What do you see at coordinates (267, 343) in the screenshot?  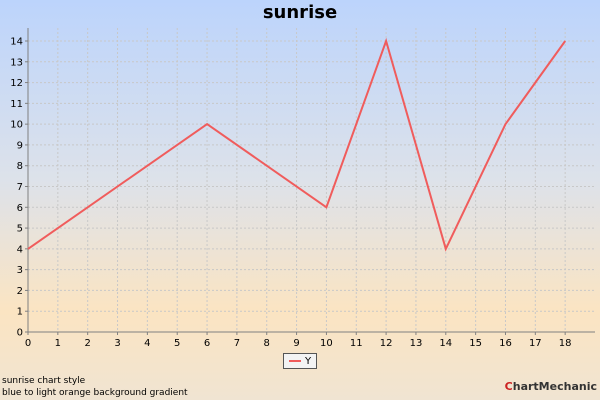 I see `x-tick-label: 8` at bounding box center [267, 343].